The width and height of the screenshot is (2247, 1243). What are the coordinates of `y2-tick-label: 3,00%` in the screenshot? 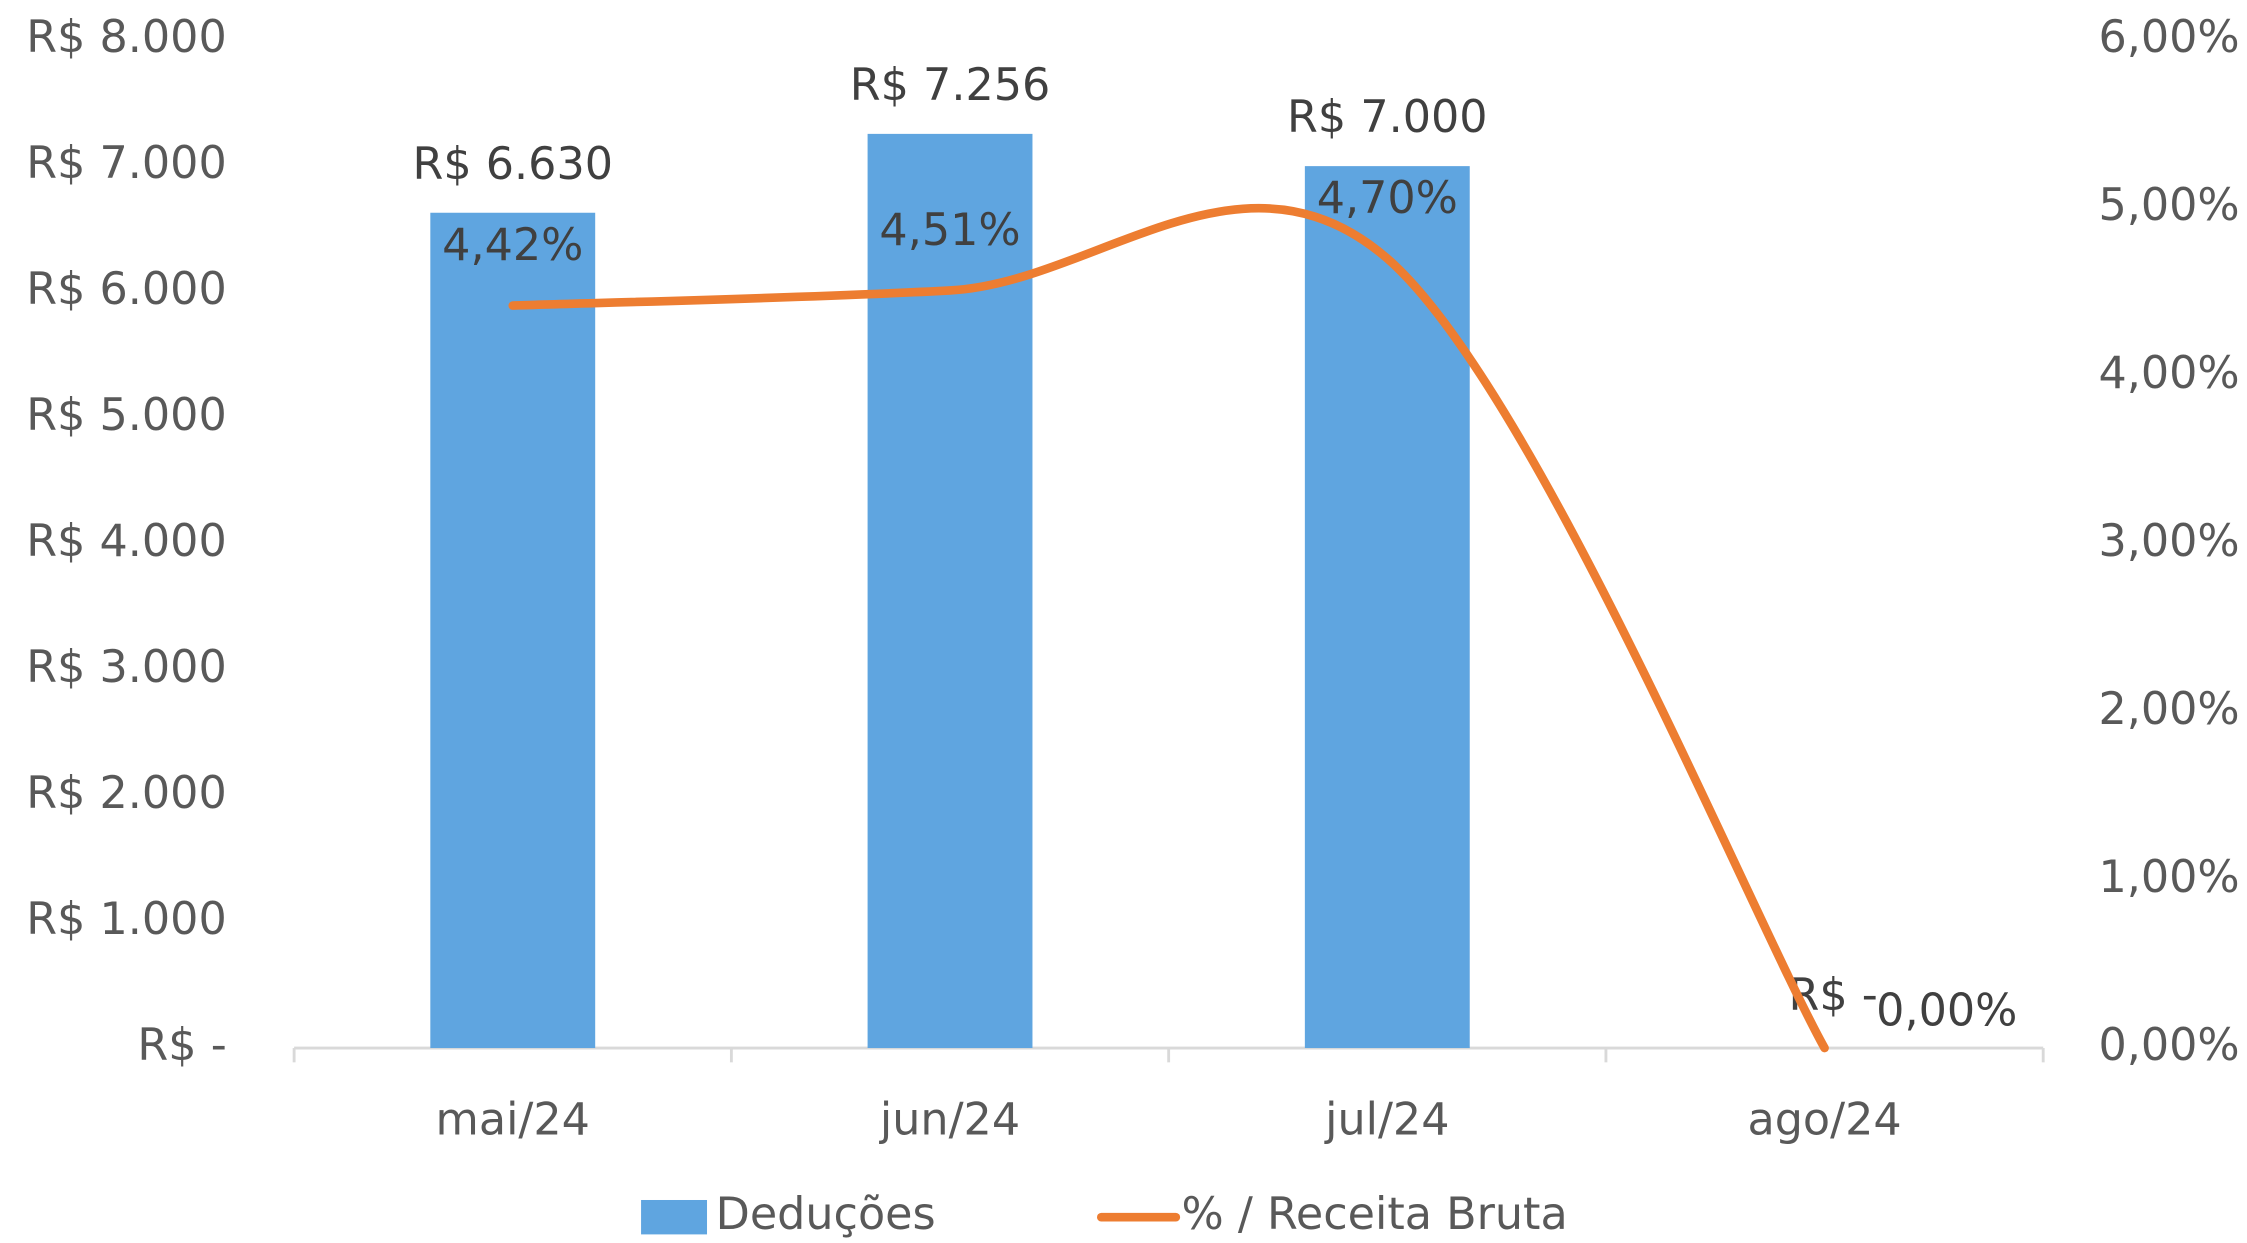 It's located at (2168, 541).